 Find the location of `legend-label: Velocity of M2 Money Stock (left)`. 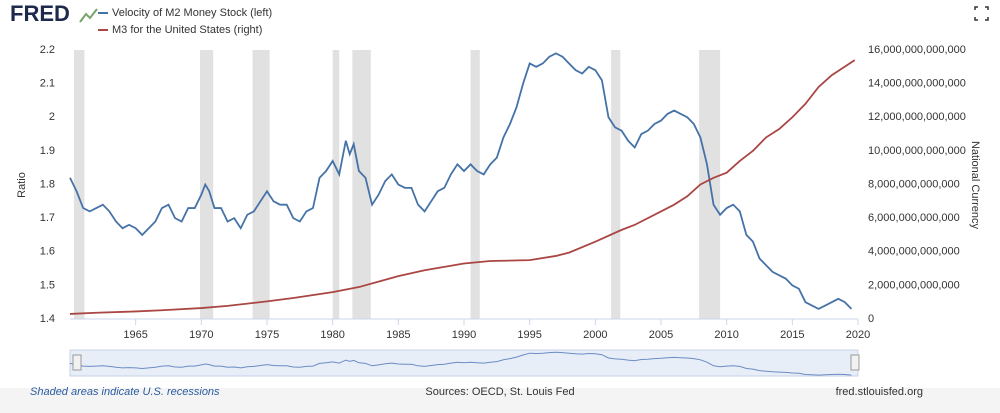

legend-label: Velocity of M2 Money Stock (left) is located at coordinates (192, 13).